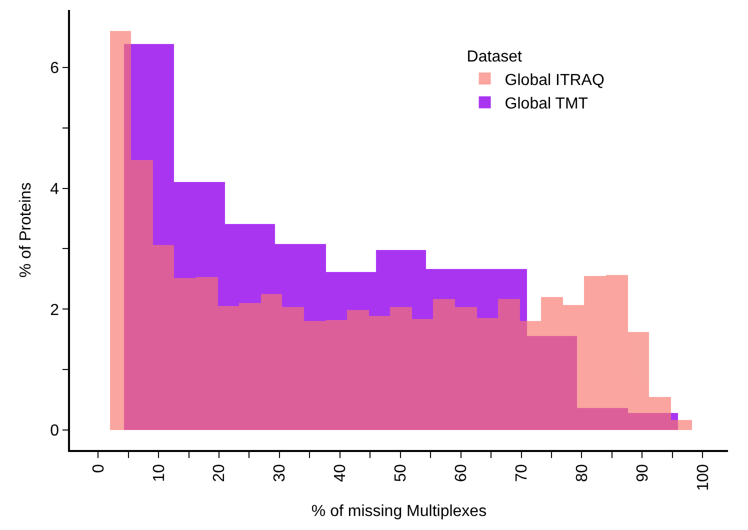  Describe the element at coordinates (643, 473) in the screenshot. I see `x-tick-label: 90` at that location.